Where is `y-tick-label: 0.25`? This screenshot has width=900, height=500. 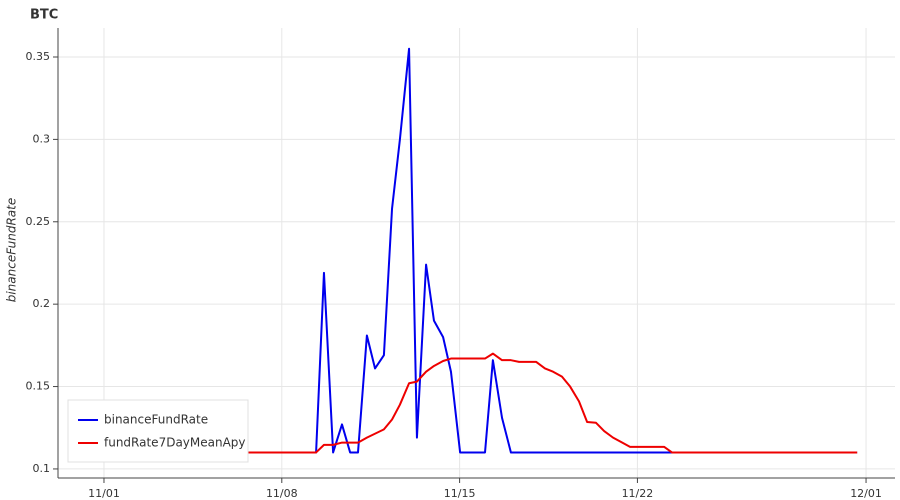
y-tick-label: 0.25 is located at coordinates (38, 221).